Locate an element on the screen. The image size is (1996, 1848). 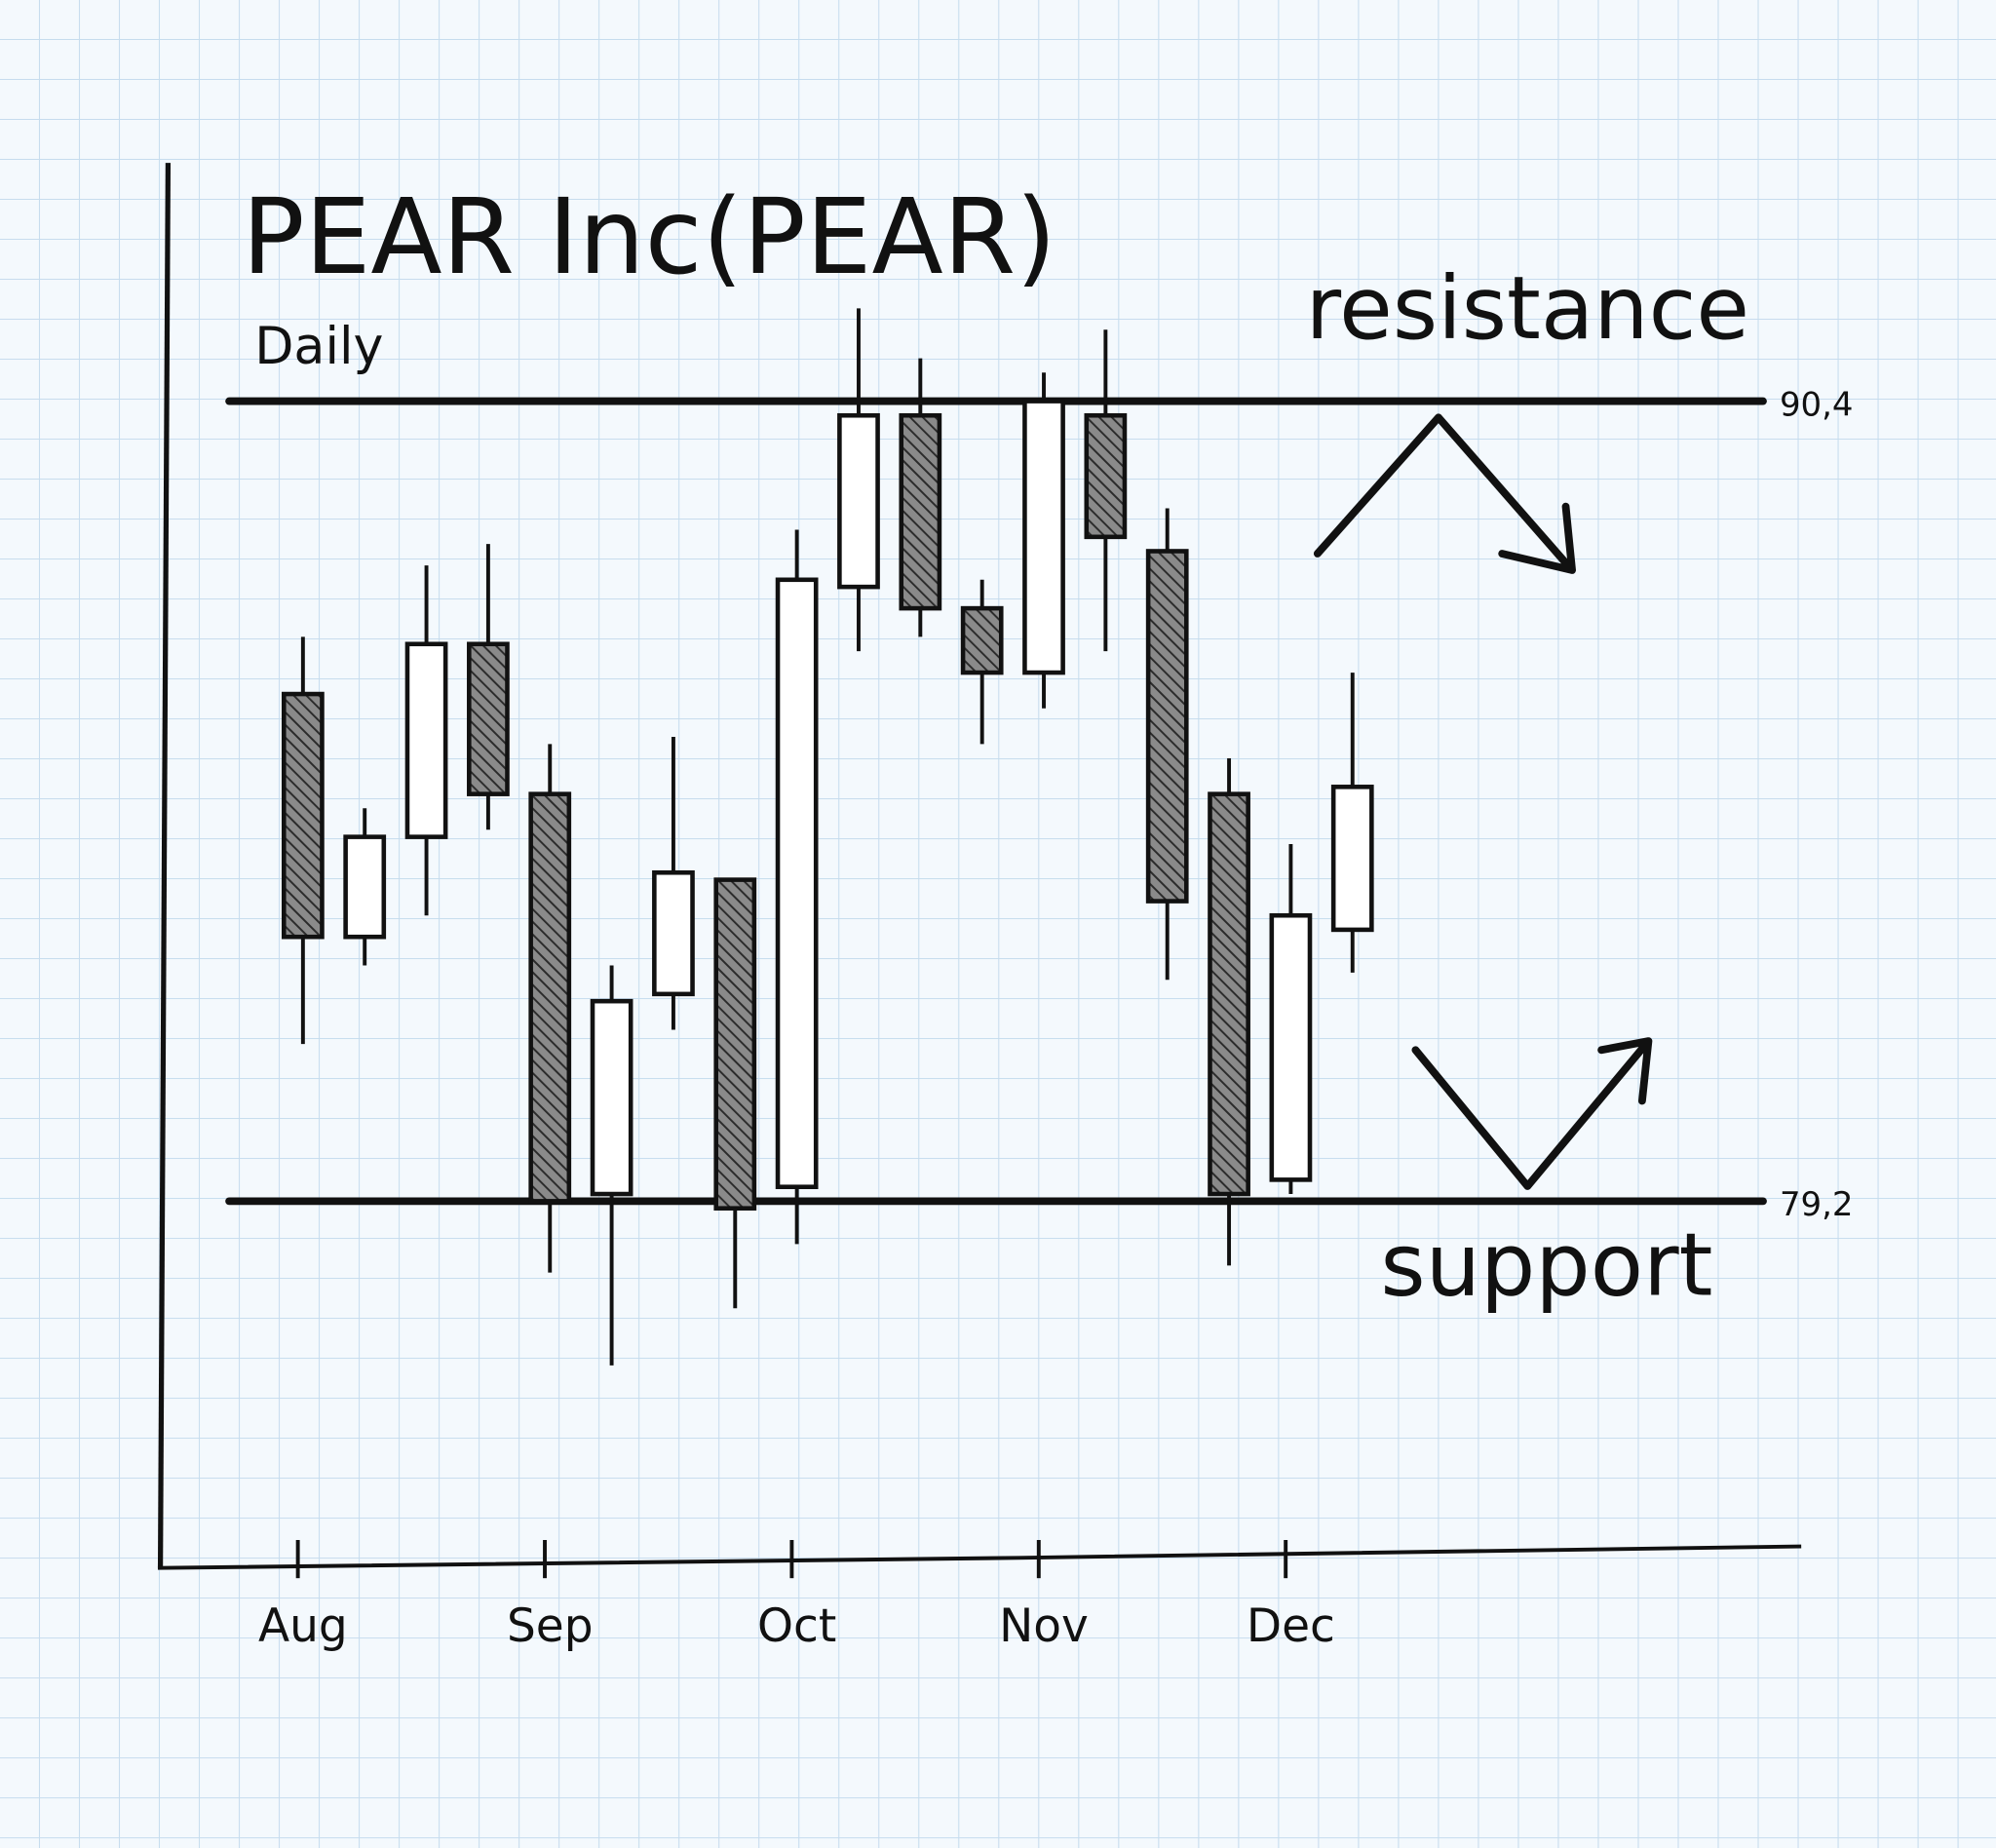
reference-label: 90,4 is located at coordinates (1817, 404).